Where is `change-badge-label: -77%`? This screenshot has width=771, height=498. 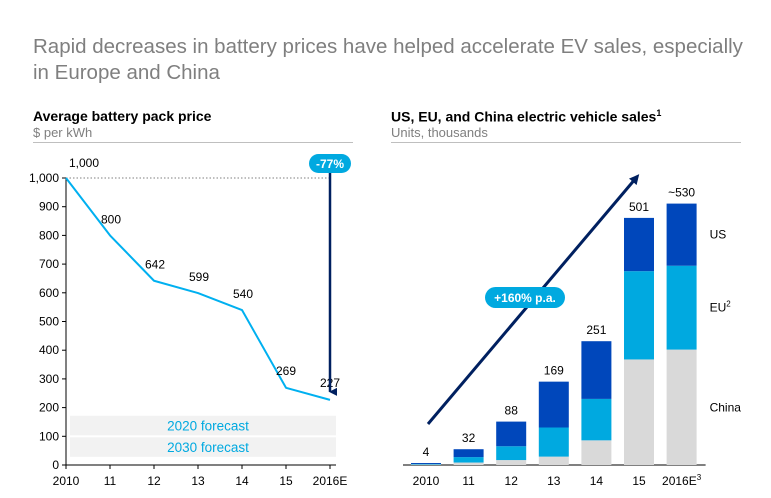
change-badge-label: -77% is located at coordinates (330, 164).